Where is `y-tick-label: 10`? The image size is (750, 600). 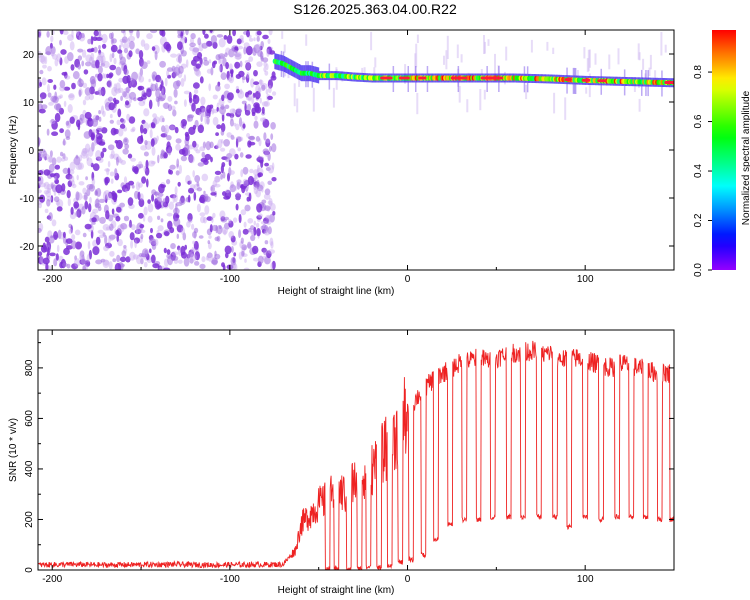
y-tick-label: 10 is located at coordinates (29, 103).